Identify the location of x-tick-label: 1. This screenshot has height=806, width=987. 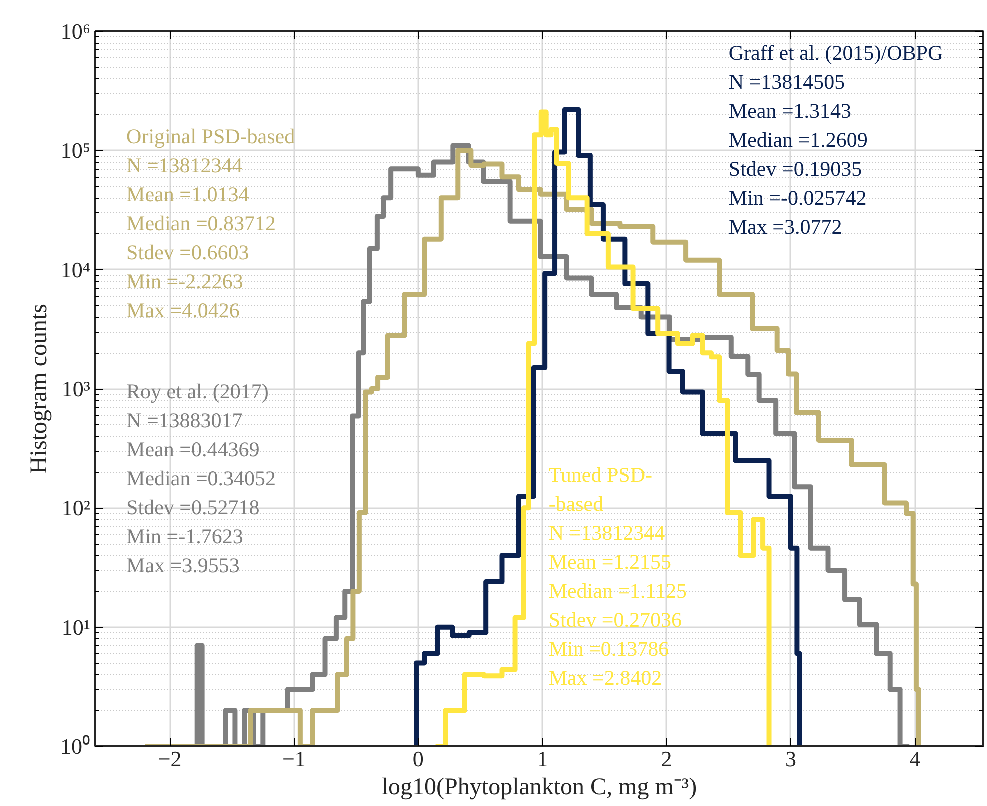
(542, 759).